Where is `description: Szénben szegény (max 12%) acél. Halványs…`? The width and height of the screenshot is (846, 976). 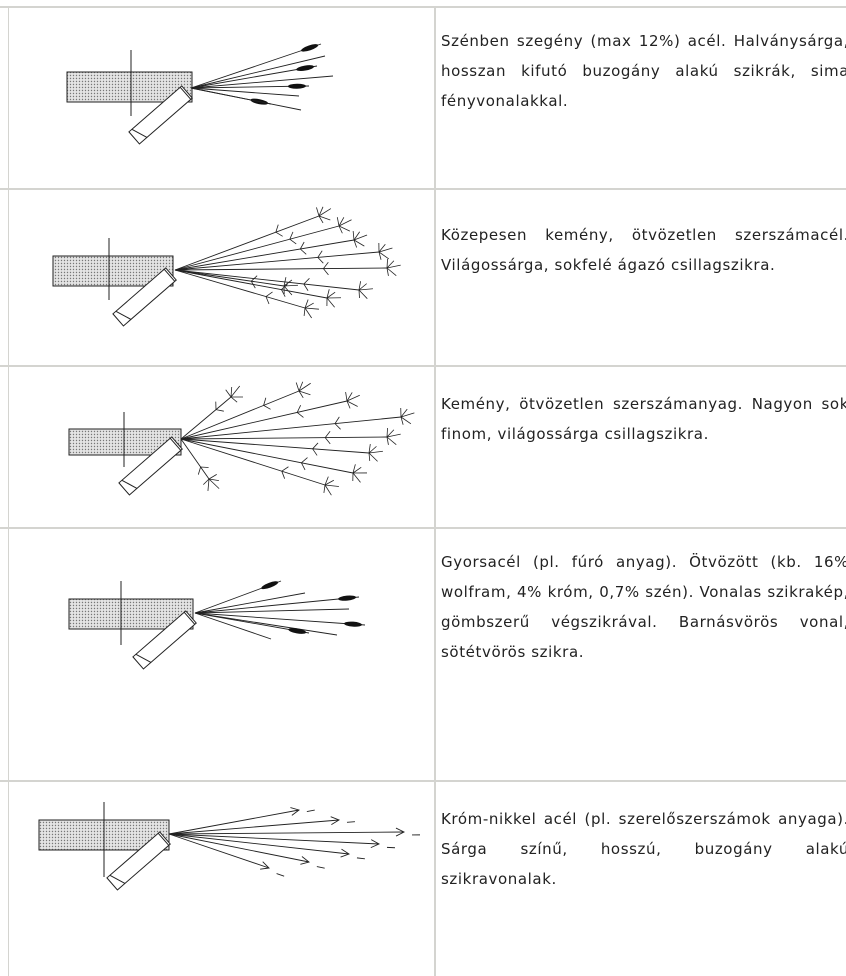
description: Szénben szegény (max 12%) acél. Halványs… is located at coordinates (643, 71).